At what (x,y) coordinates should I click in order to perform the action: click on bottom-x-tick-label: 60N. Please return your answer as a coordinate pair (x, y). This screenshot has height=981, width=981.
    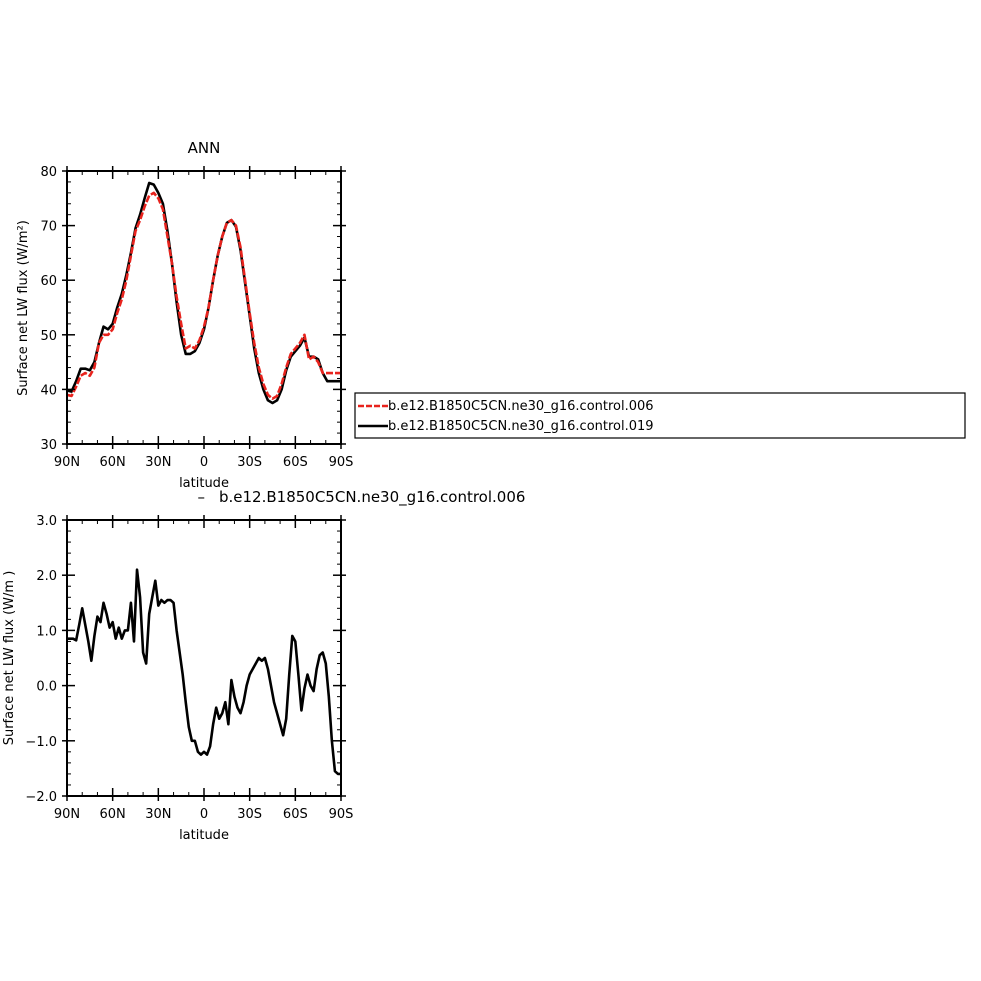
    Looking at the image, I should click on (113, 814).